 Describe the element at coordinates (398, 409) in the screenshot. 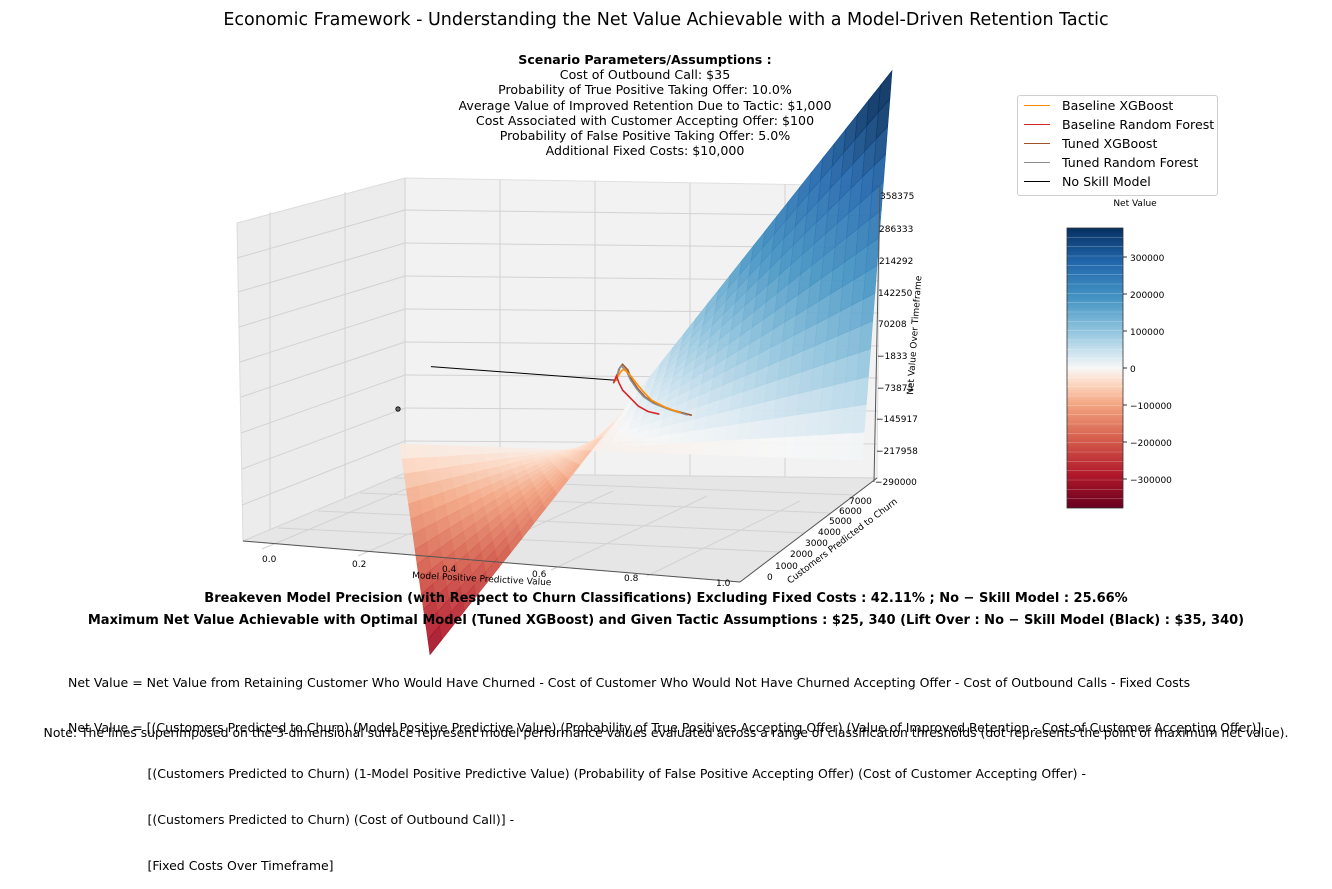

I see `max-value-point` at that location.